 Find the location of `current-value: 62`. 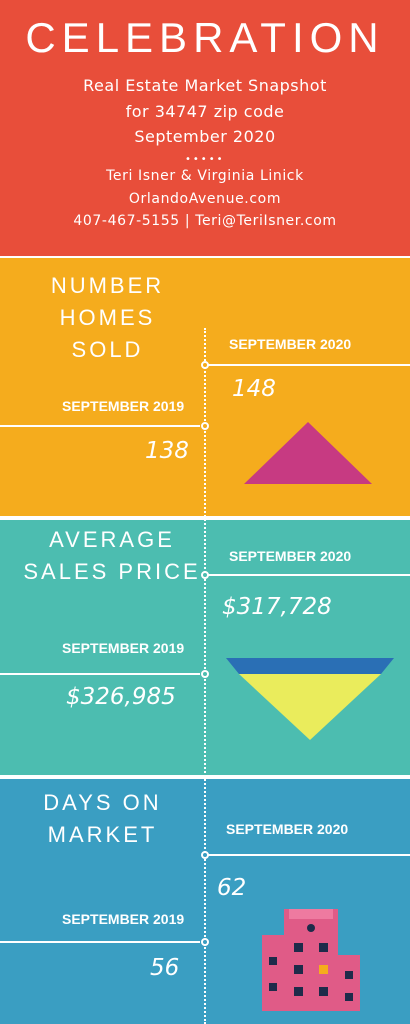

current-value: 62 is located at coordinates (232, 888).